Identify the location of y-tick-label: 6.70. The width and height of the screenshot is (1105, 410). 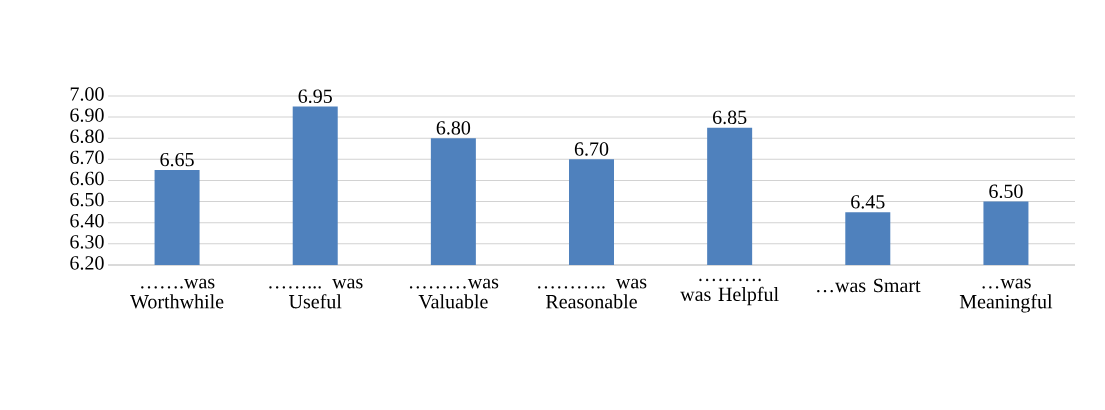
(87, 157).